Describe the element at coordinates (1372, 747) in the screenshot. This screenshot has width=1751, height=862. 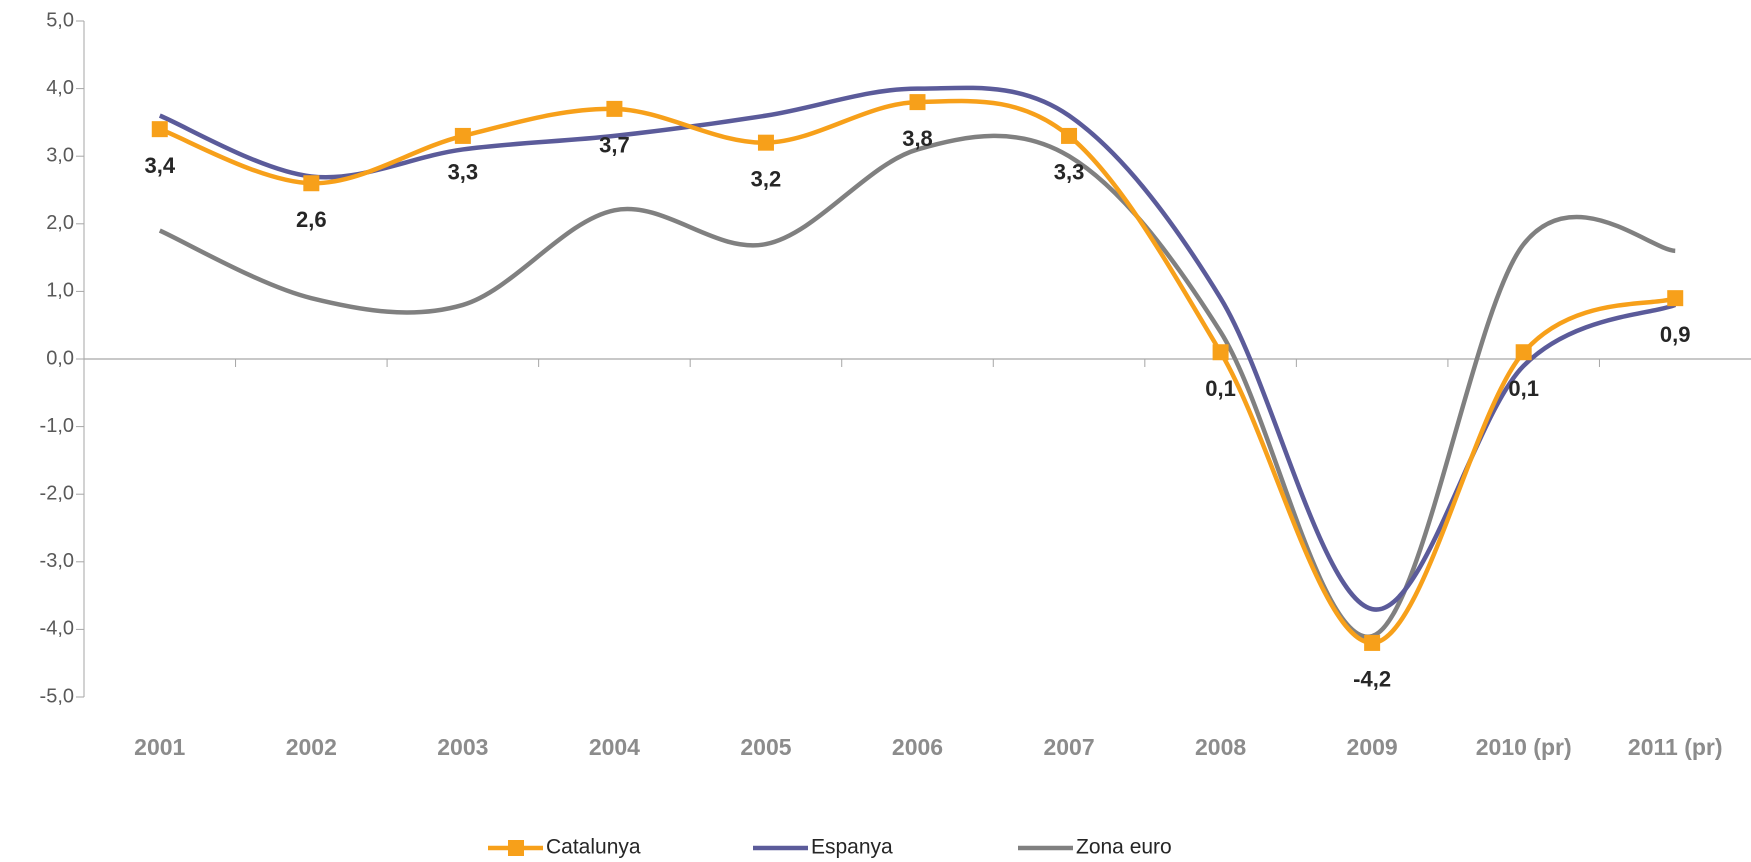
I see `x-tick-label: 2009` at that location.